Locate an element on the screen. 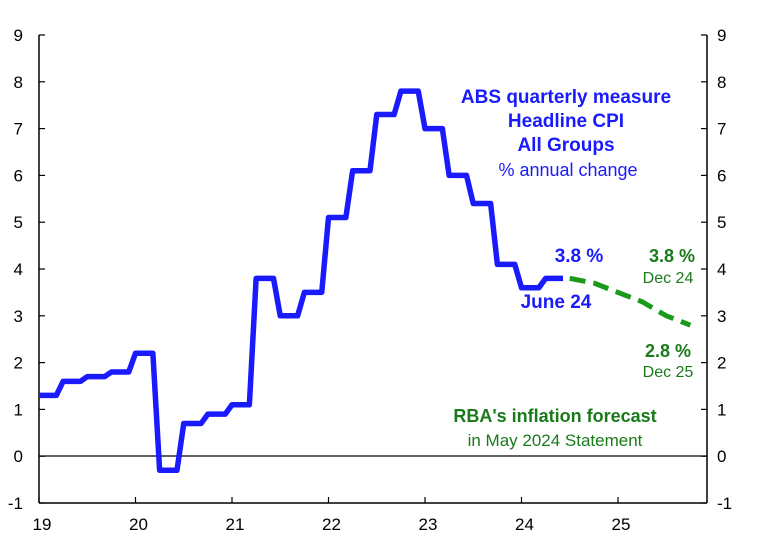  x-tick-label: 23 is located at coordinates (428, 524).